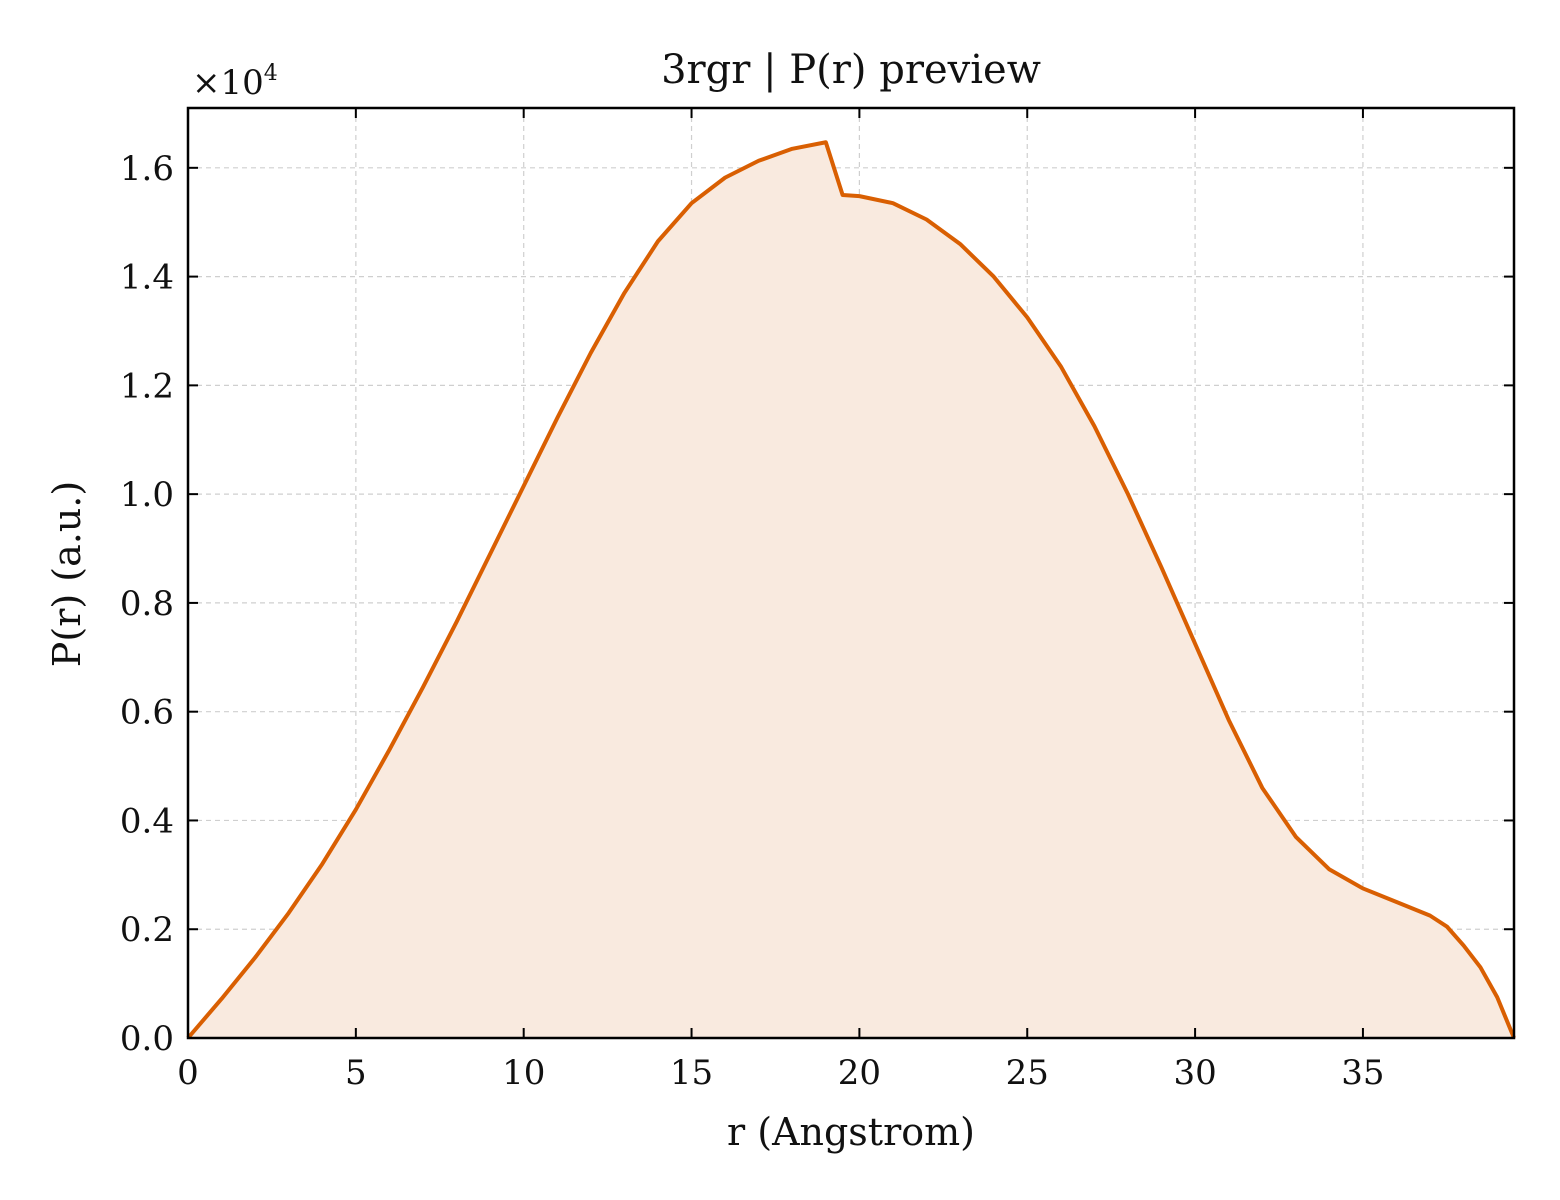 The image size is (1560, 1200). What do you see at coordinates (523, 1073) in the screenshot?
I see `x-tick-label: 10` at bounding box center [523, 1073].